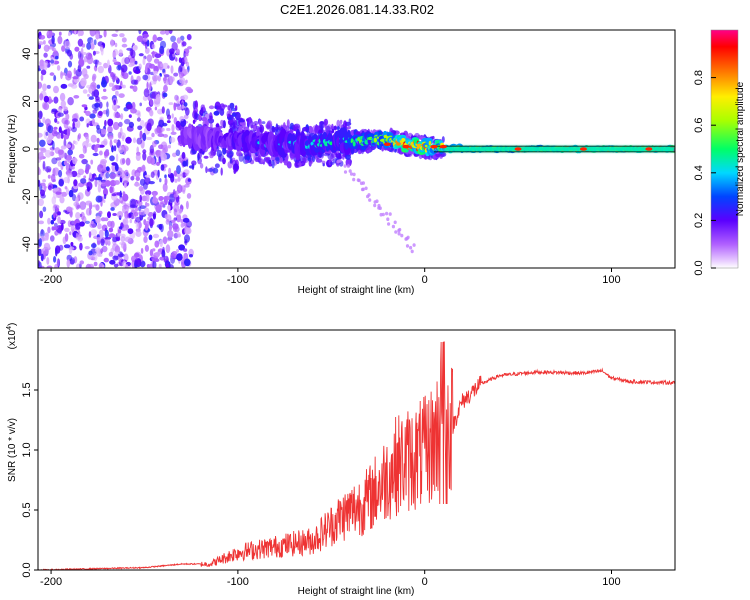 The height and width of the screenshot is (600, 750). Describe the element at coordinates (356, 591) in the screenshot. I see `snr-x-label: Height of straight line (km)` at that location.